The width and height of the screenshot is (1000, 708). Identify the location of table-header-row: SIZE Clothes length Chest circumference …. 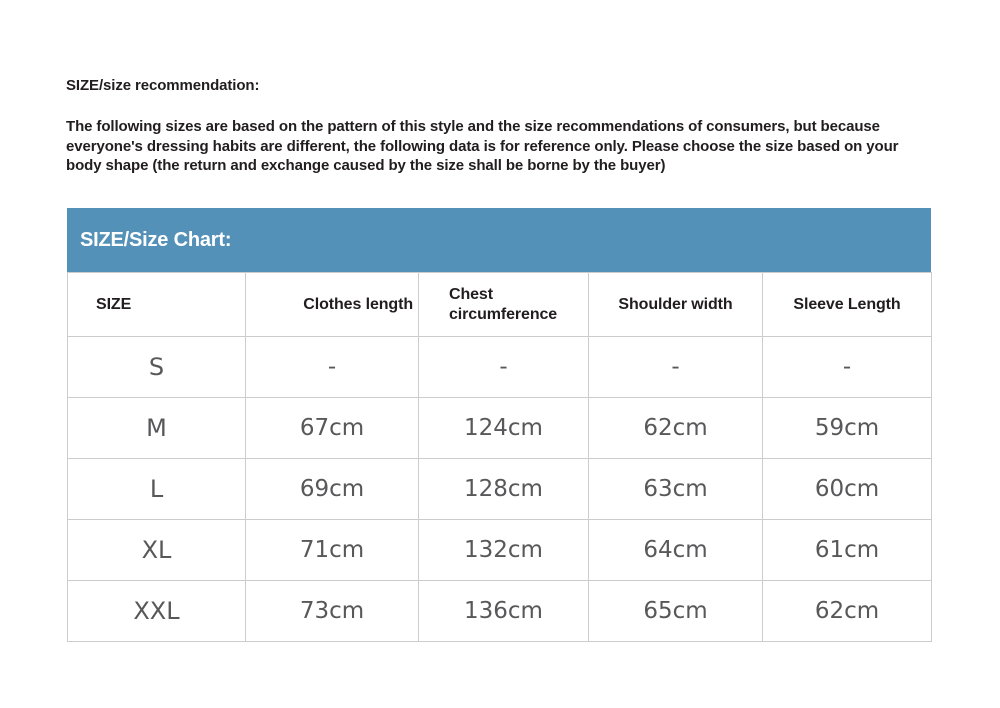
(499, 304).